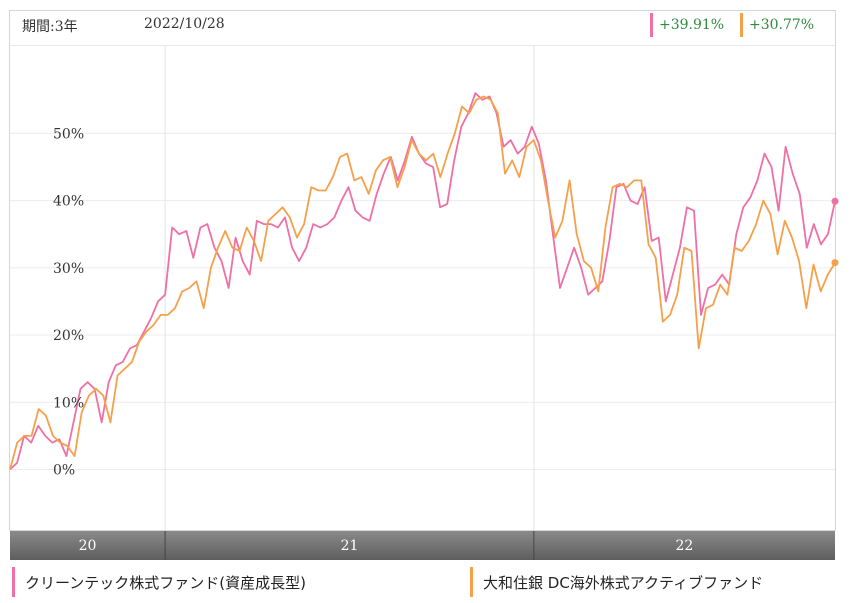  I want to click on performance-badge-1: +39.91%, so click(687, 25).